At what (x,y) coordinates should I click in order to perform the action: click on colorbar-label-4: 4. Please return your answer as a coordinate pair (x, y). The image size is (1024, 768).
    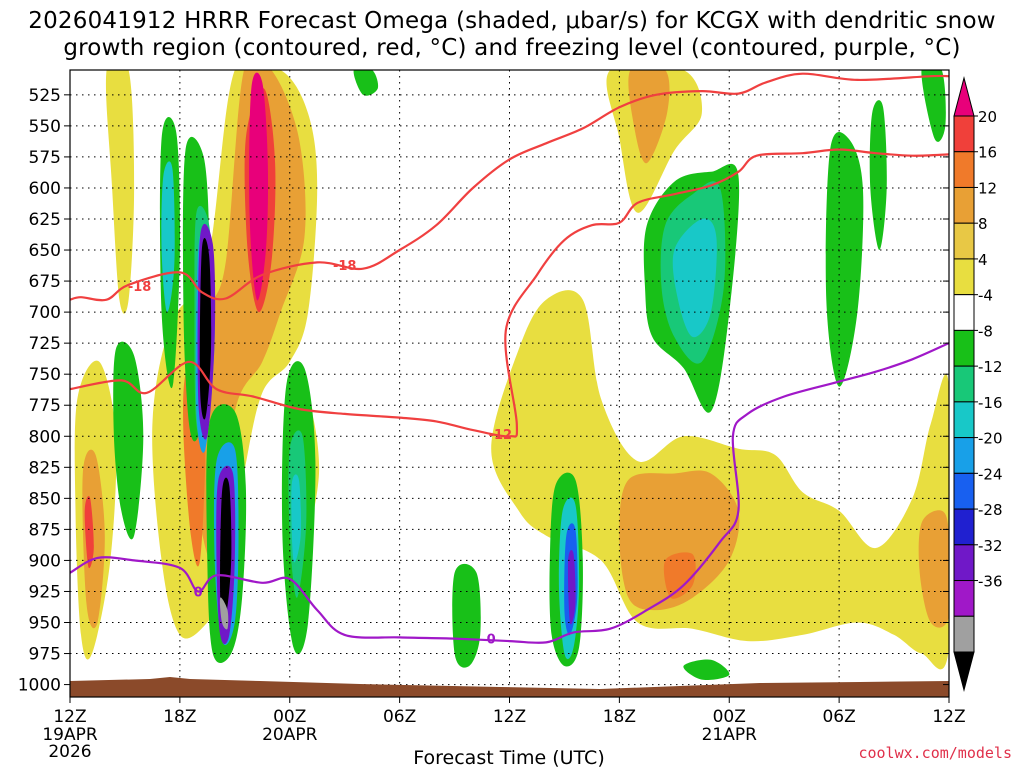
    Looking at the image, I should click on (983, 260).